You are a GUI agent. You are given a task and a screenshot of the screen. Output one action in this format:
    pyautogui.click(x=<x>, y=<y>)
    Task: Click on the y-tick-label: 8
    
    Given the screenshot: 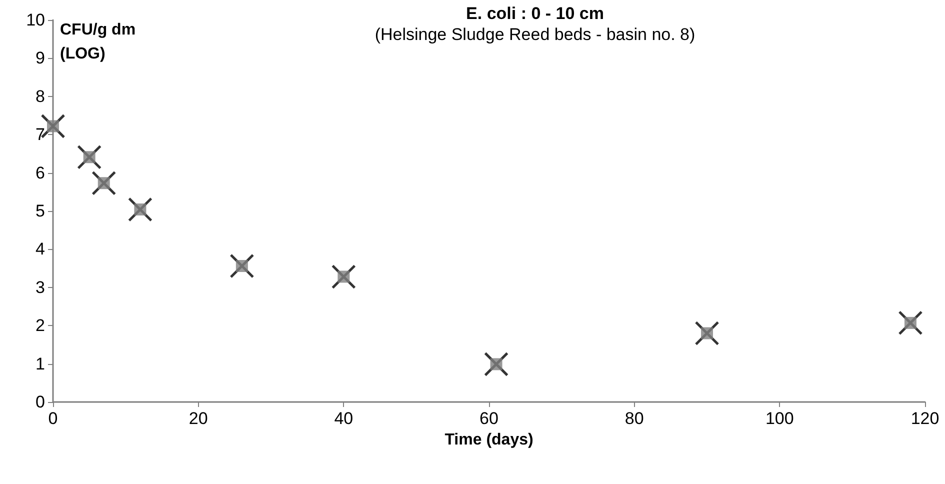 What is the action you would take?
    pyautogui.click(x=40, y=96)
    